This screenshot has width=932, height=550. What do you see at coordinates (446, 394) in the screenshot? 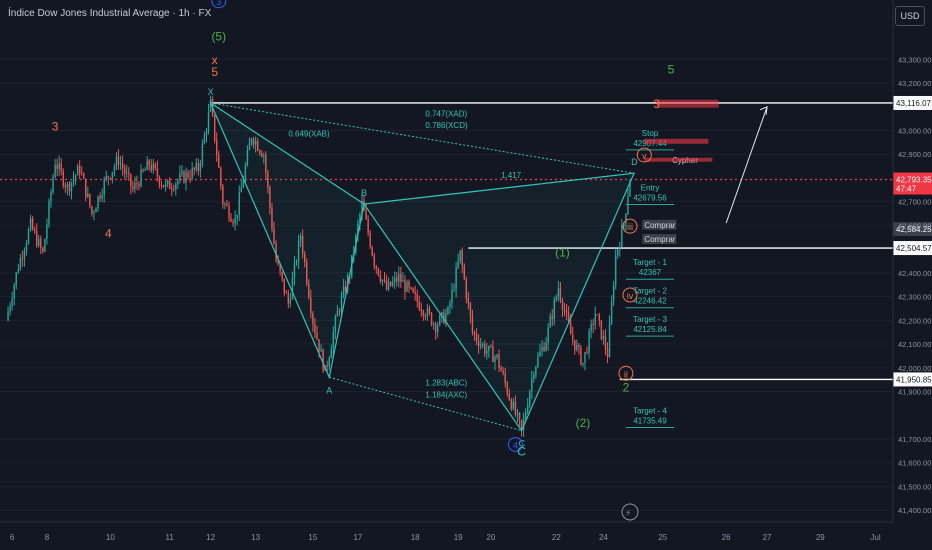
I see `pattern-ratio-label: 1.184(AXC)` at bounding box center [446, 394].